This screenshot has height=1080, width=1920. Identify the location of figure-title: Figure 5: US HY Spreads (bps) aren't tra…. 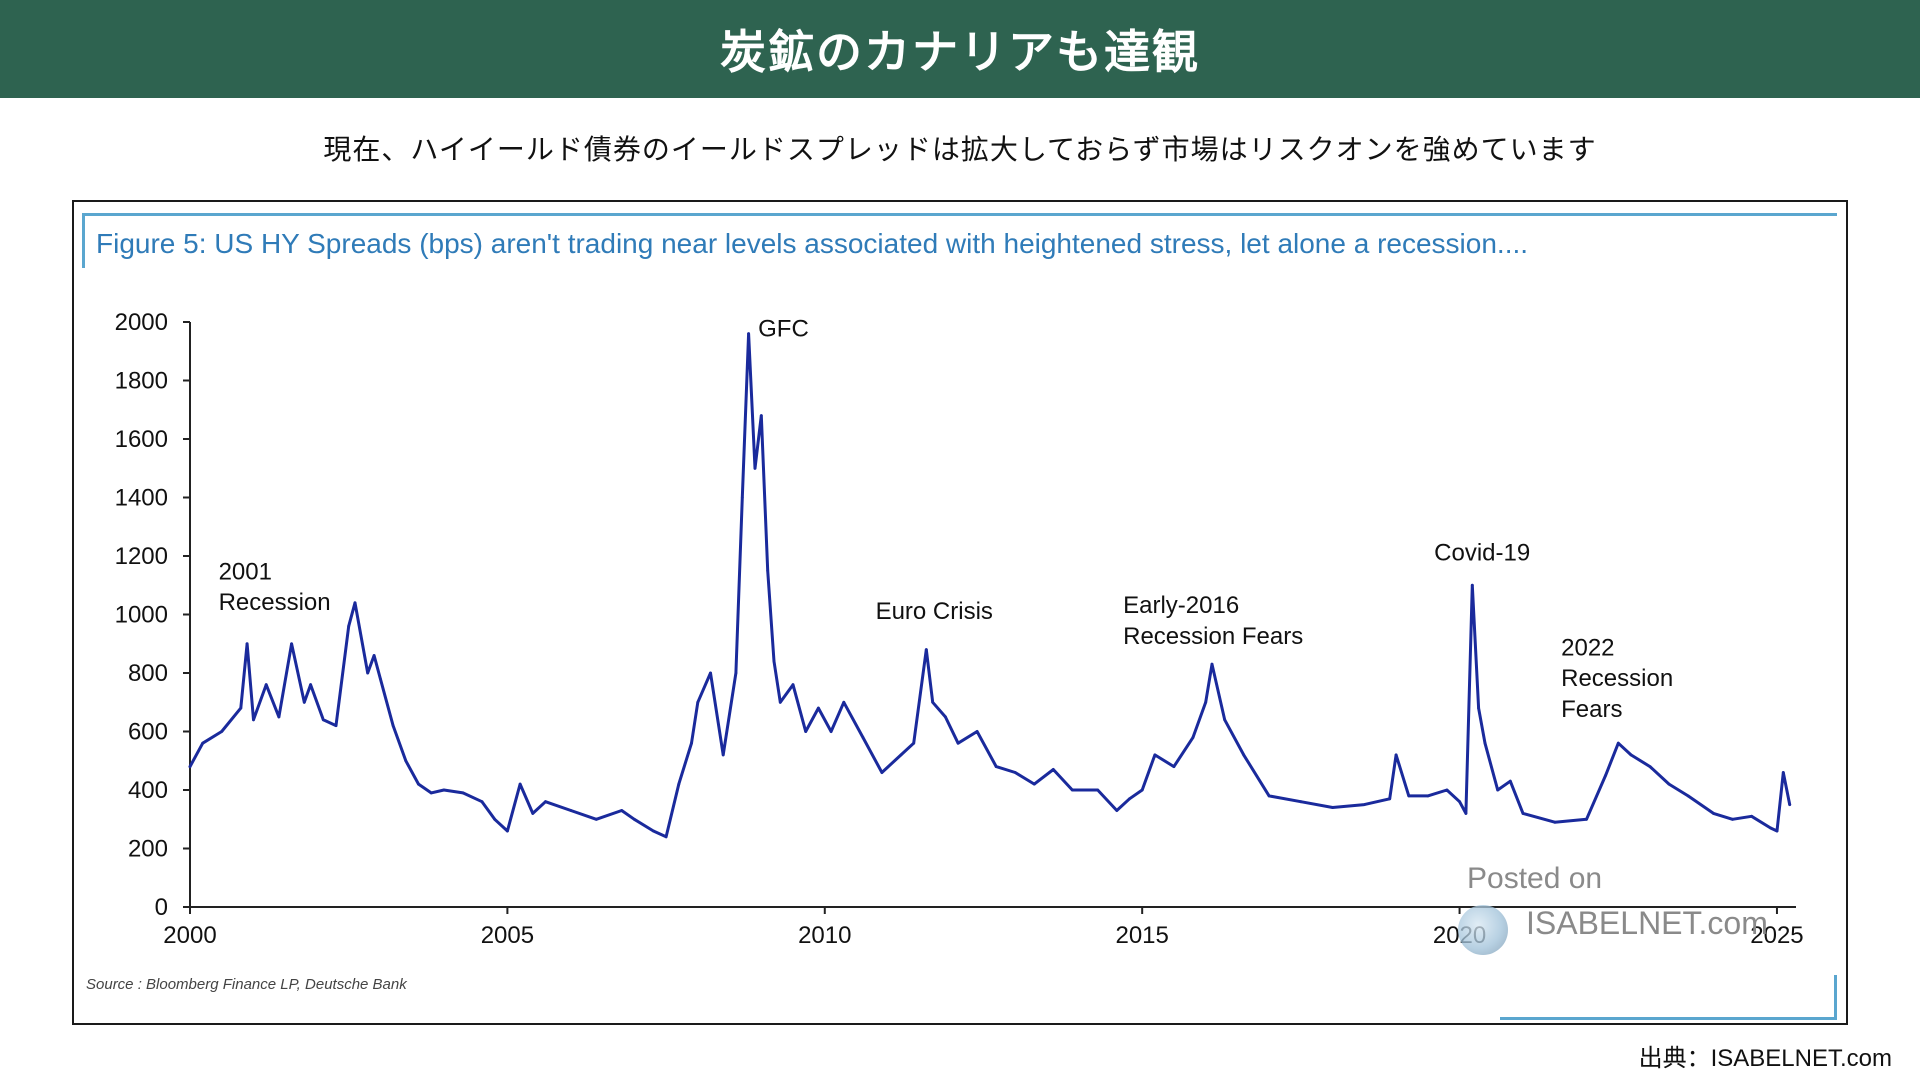
(812, 243).